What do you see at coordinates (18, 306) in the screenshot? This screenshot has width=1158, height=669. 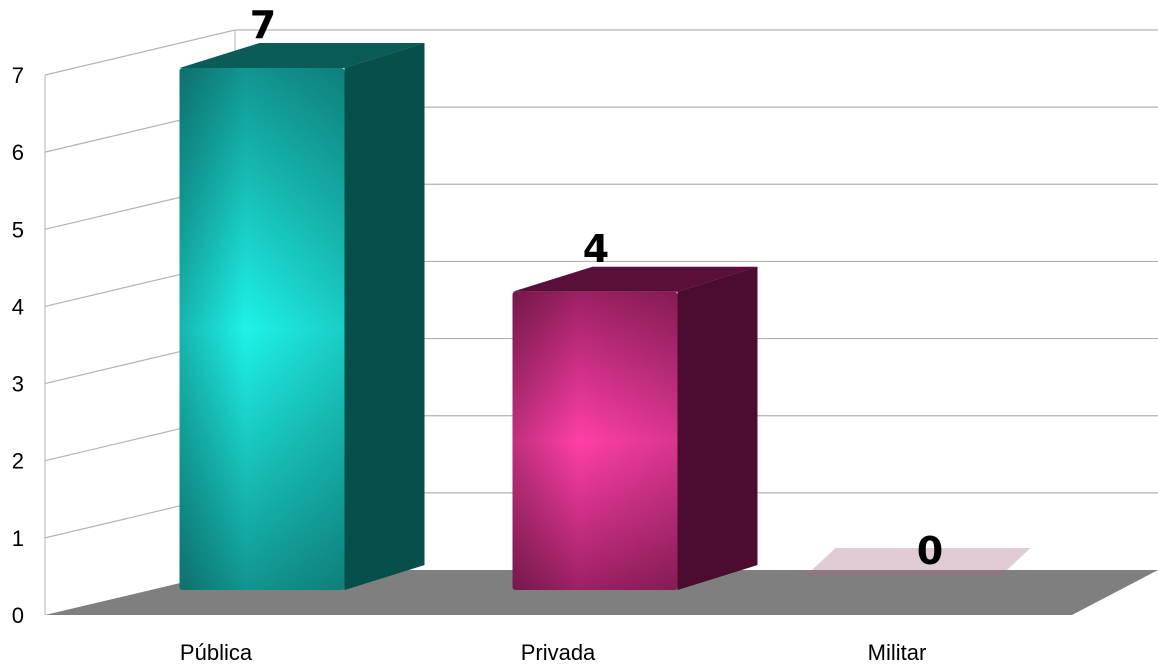 I see `y-tick-label: 4` at bounding box center [18, 306].